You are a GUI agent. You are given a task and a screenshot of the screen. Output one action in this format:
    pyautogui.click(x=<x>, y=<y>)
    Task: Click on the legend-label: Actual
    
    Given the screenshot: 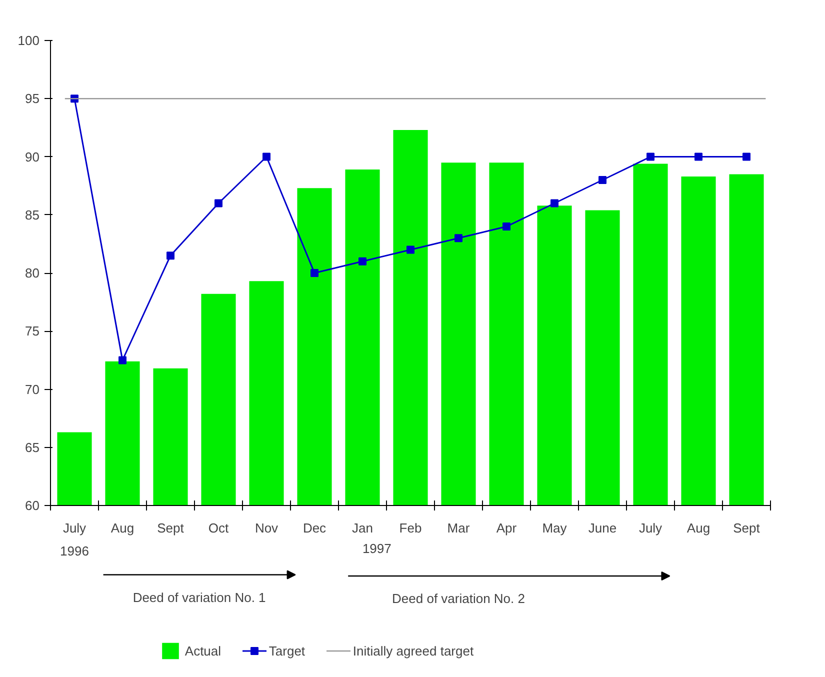 What is the action you would take?
    pyautogui.click(x=203, y=651)
    